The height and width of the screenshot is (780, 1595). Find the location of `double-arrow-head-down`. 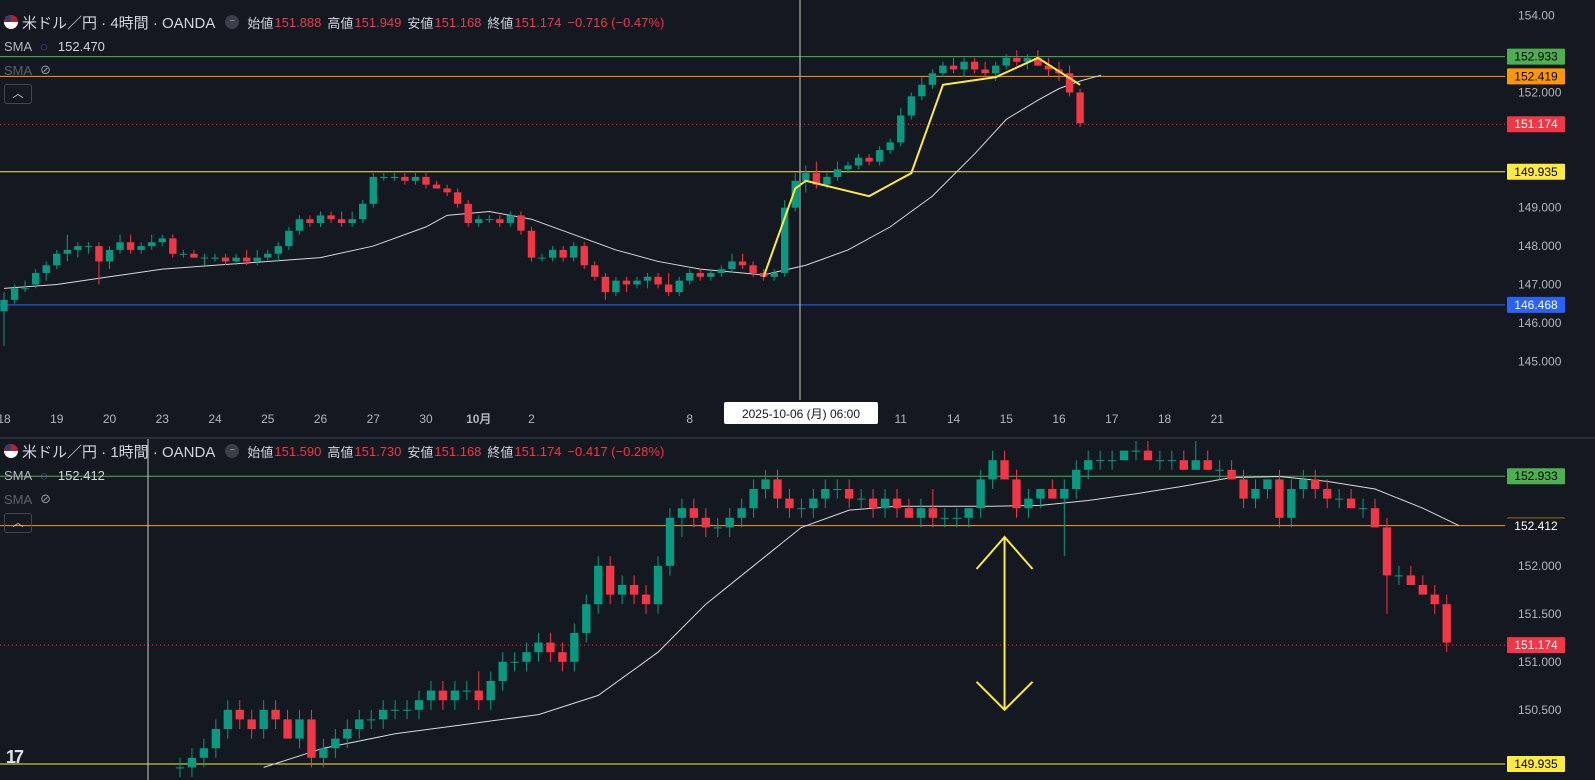

double-arrow-head-down is located at coordinates (1004, 696).